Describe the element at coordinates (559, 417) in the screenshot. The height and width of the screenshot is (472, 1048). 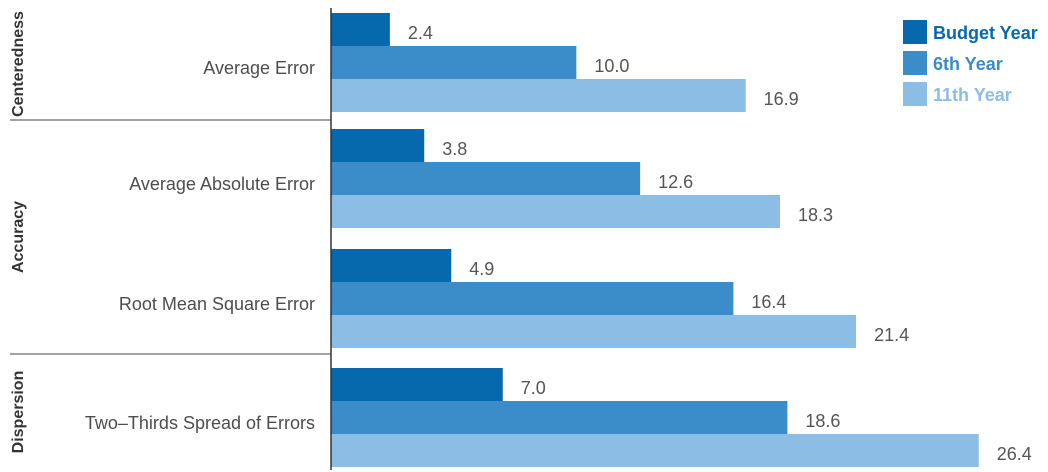
I see `bar-6th-year-two-thirds-spread-of-errors` at that location.